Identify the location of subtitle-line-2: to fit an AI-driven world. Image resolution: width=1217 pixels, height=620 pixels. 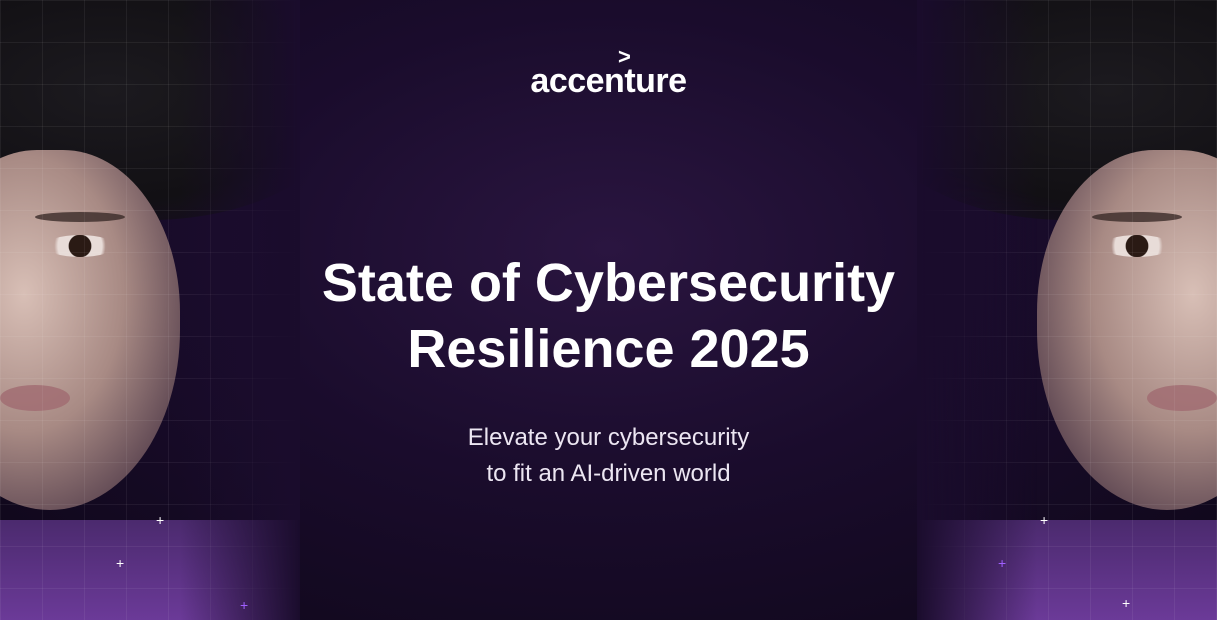
(608, 473).